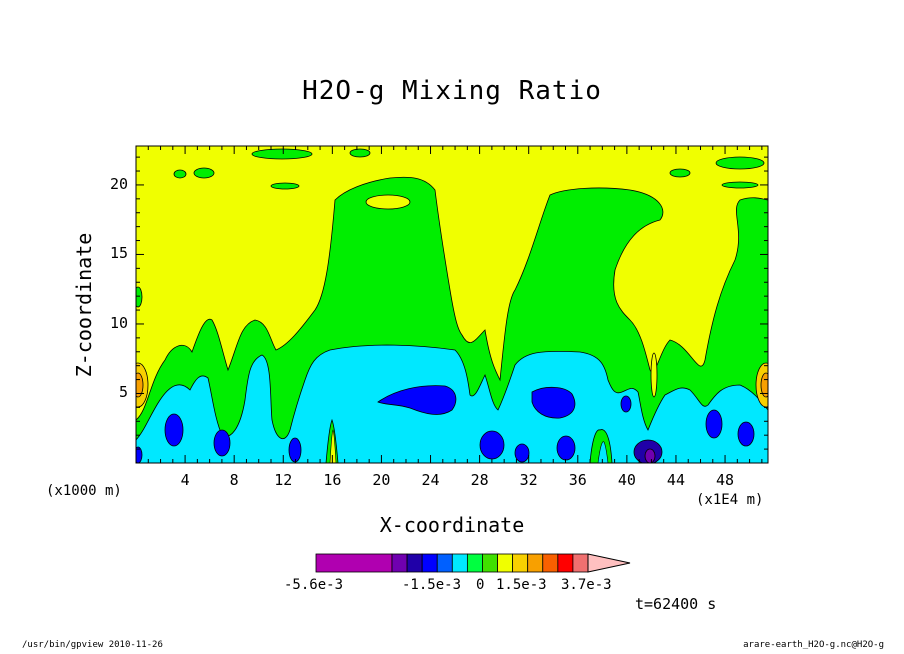 The image size is (904, 654). Describe the element at coordinates (432, 585) in the screenshot. I see `colorbar-label: -1.5e-3` at that location.